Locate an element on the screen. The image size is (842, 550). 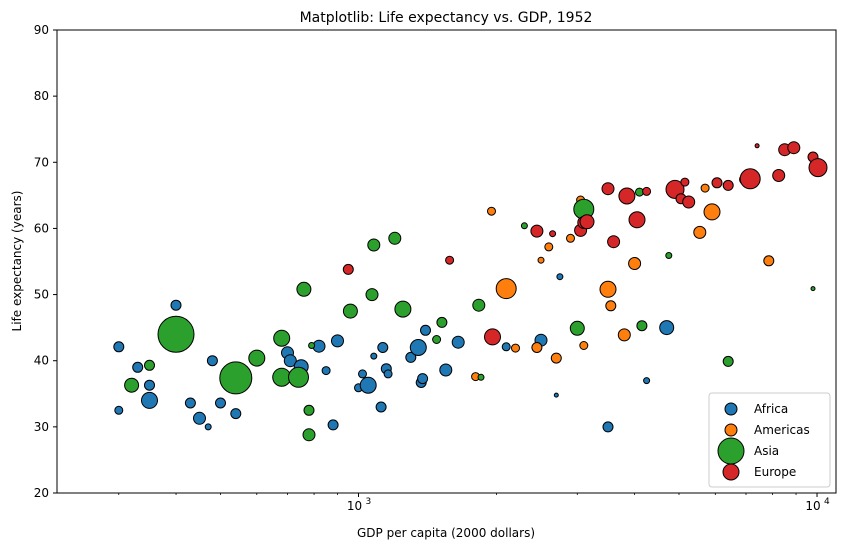
x-axis: 10 3 10 4 is located at coordinates (474, 503).